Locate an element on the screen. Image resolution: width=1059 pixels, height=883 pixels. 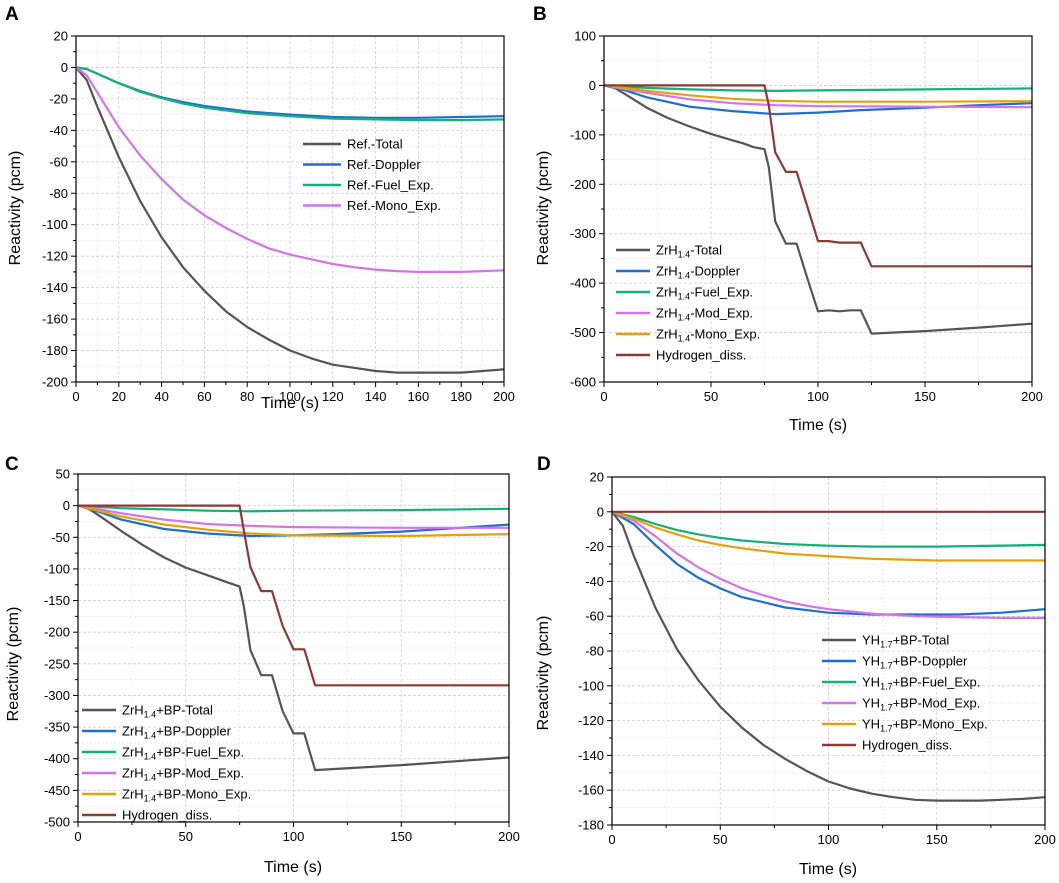
legend-label: ZrH1.4-Doppler is located at coordinates (698, 272).